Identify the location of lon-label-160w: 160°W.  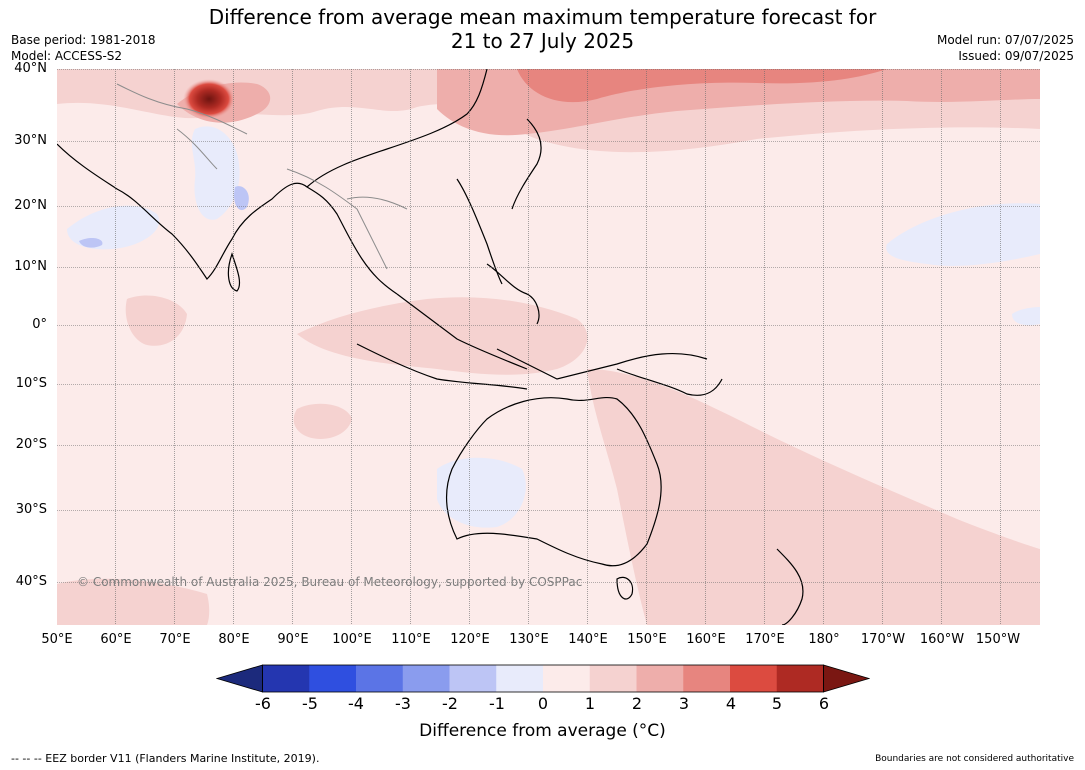
(942, 639).